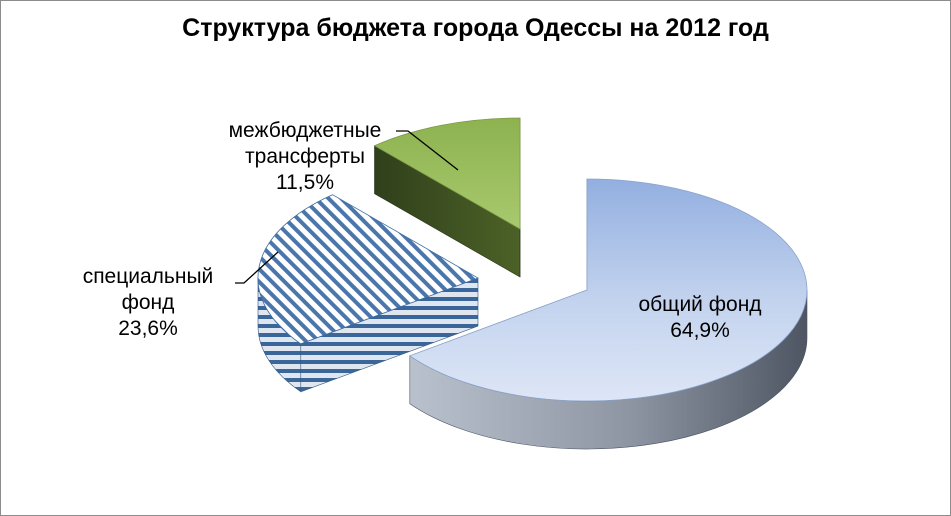 Image resolution: width=951 pixels, height=516 pixels. I want to click on slice-name-line: общий фонд, so click(700, 304).